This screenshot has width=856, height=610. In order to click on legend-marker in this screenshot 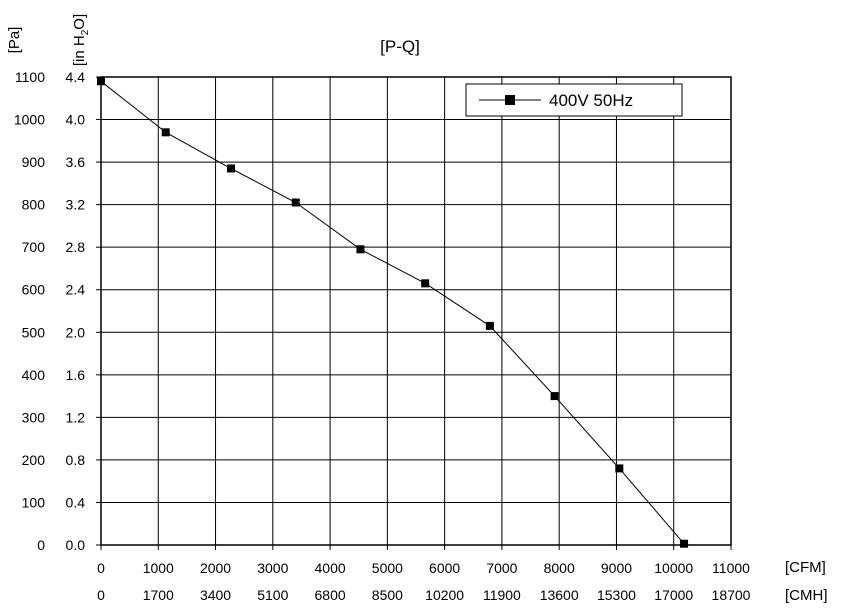, I will do `click(510, 100)`.